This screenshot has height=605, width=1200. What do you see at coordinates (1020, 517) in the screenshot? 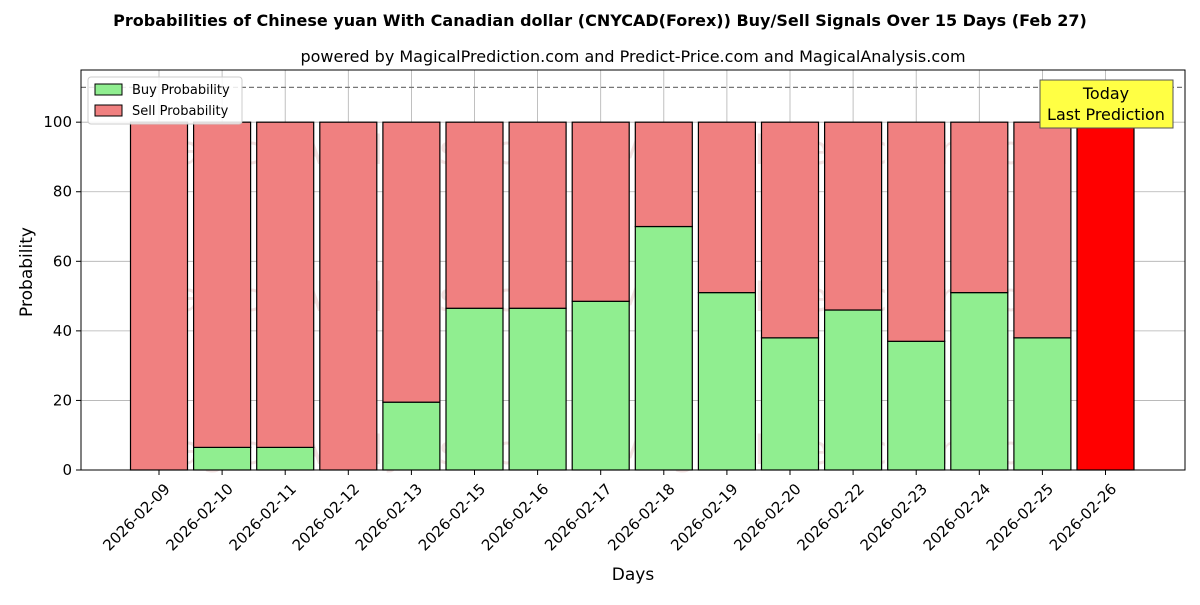
I see `x-tick-label: 2026-02-25` at bounding box center [1020, 517].